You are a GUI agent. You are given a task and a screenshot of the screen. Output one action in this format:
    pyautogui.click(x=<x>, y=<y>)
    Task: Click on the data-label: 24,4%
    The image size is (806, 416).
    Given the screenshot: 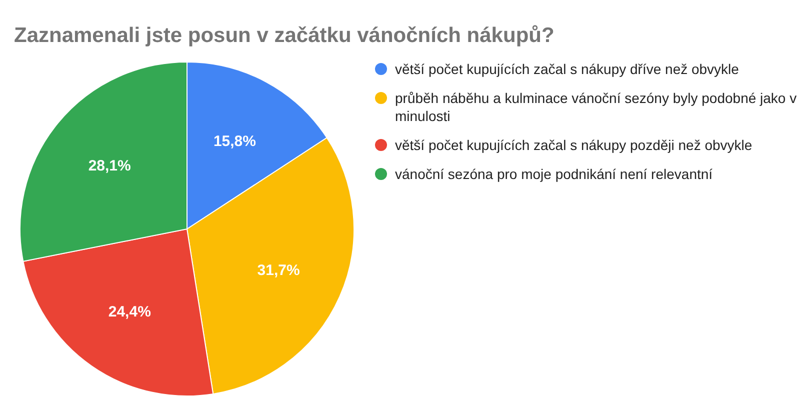 What is the action you would take?
    pyautogui.click(x=129, y=311)
    